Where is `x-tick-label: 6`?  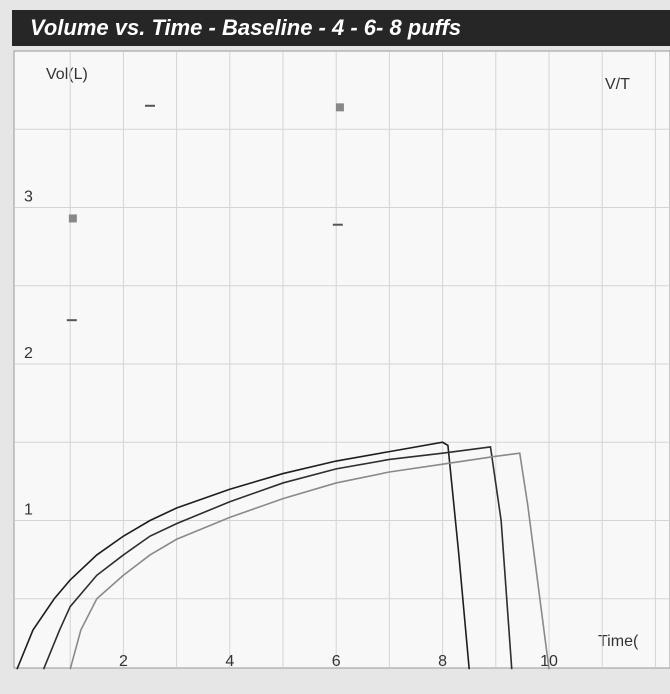
x-tick-label: 6 is located at coordinates (336, 661).